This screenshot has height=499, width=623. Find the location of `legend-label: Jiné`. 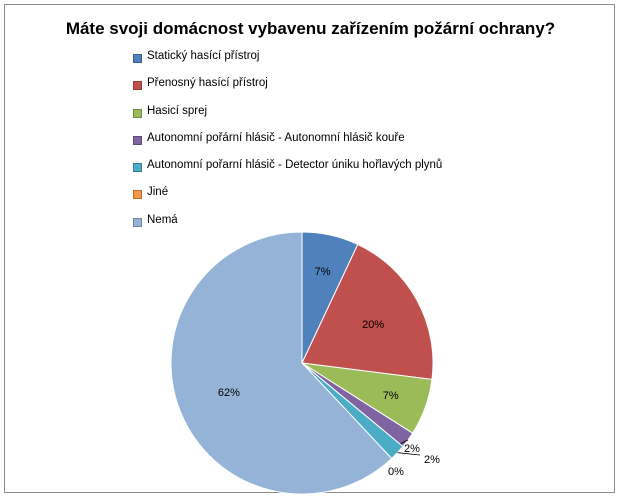

legend-label: Jiné is located at coordinates (158, 192).